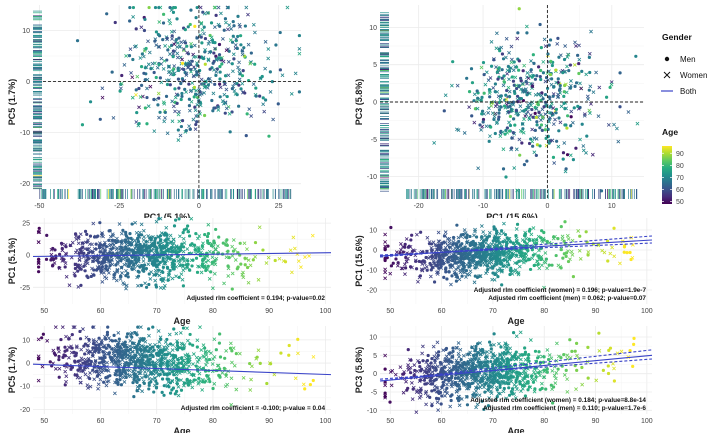  Describe the element at coordinates (12, 370) in the screenshot. I see `y-axis-title: PC5 (1.7%)` at that location.